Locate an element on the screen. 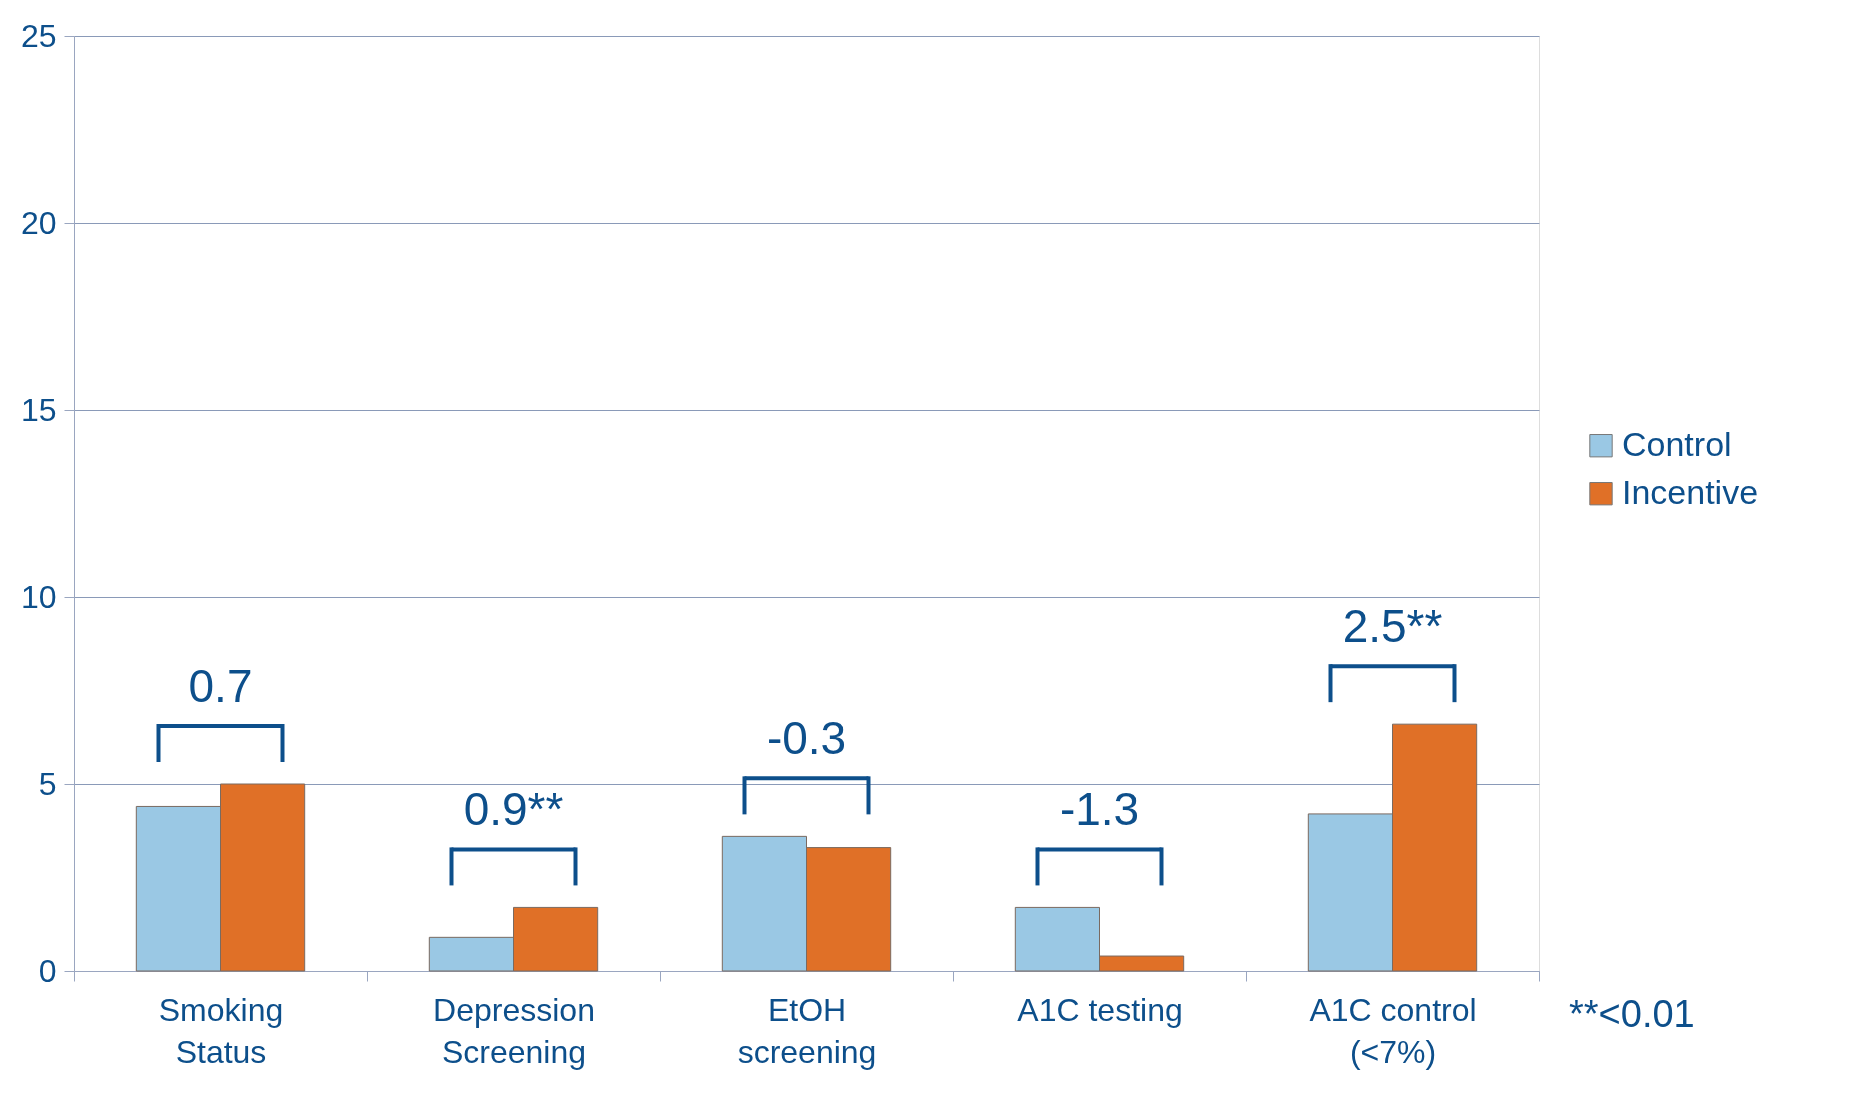  y-tick-label: 0 is located at coordinates (47, 970).